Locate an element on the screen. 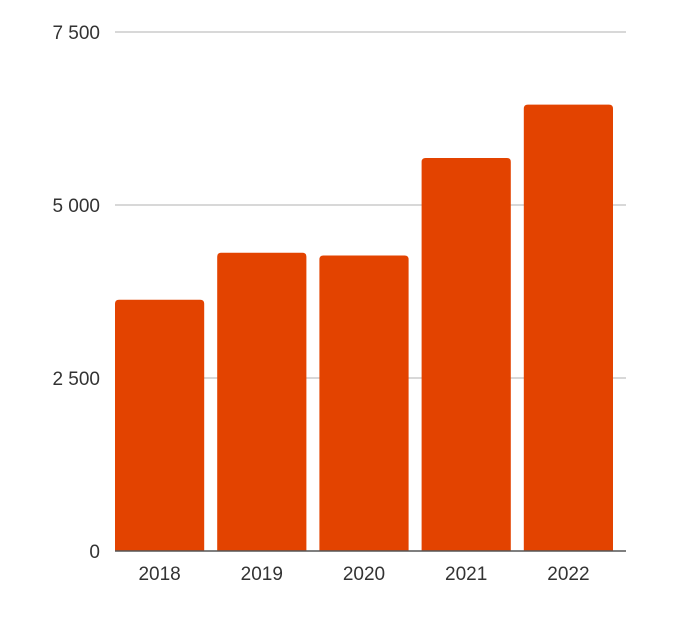 The image size is (679, 631). y-tick-label: 7 500 is located at coordinates (76, 33).